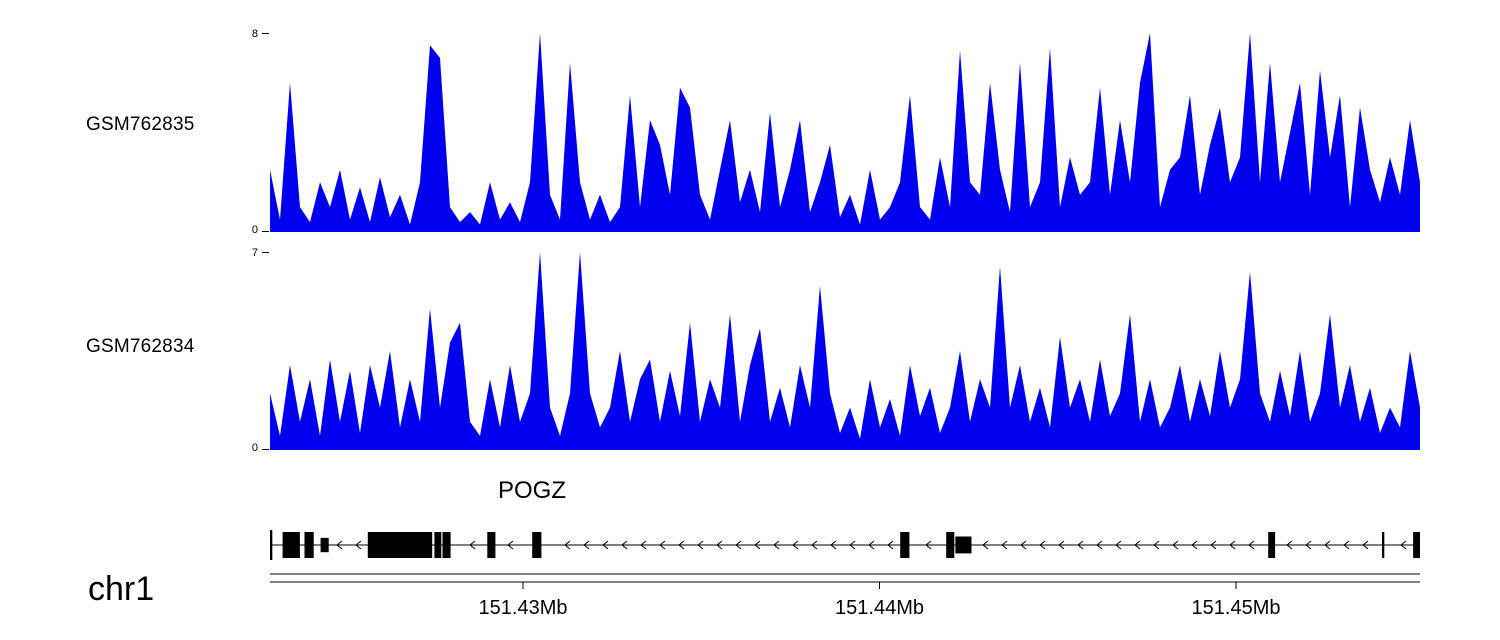 The height and width of the screenshot is (640, 1500). I want to click on gene-name-label: POGZ, so click(532, 490).